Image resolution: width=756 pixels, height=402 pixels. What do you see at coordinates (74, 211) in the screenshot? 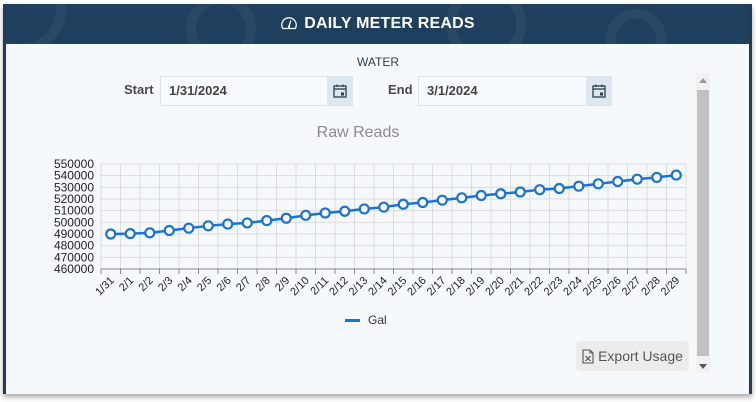
I see `y-tick-label: 510000` at bounding box center [74, 211].